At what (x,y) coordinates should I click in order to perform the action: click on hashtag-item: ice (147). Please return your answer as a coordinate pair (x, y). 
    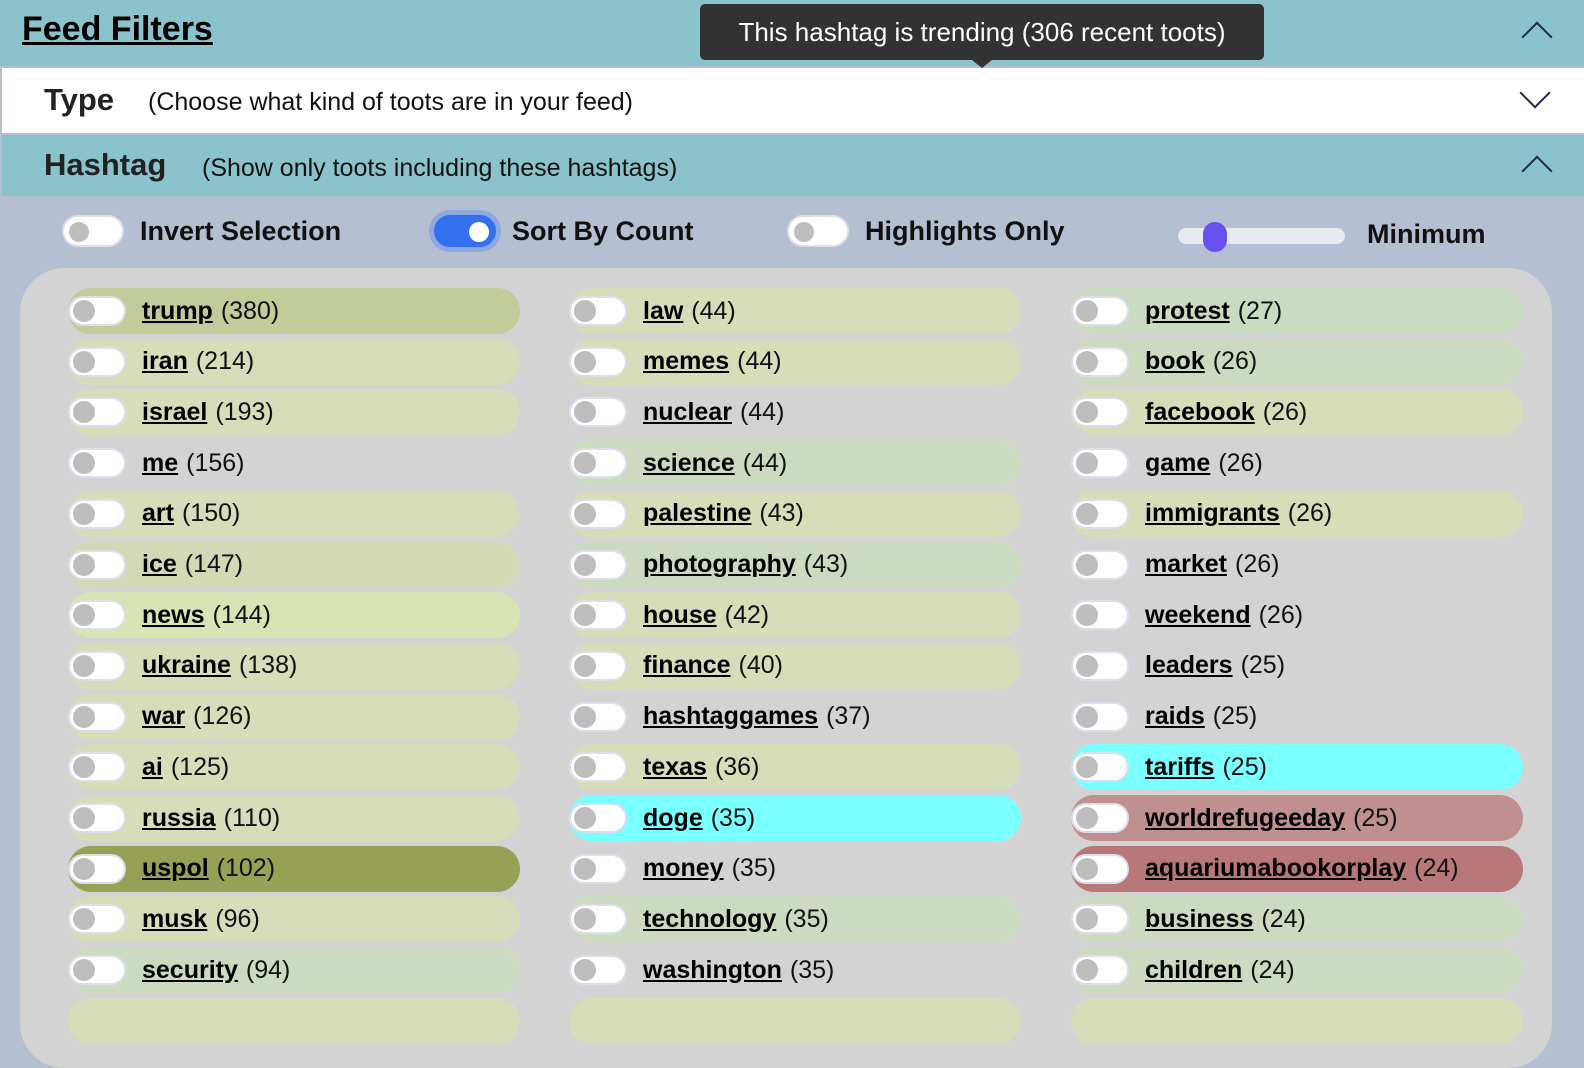
    Looking at the image, I should click on (294, 564).